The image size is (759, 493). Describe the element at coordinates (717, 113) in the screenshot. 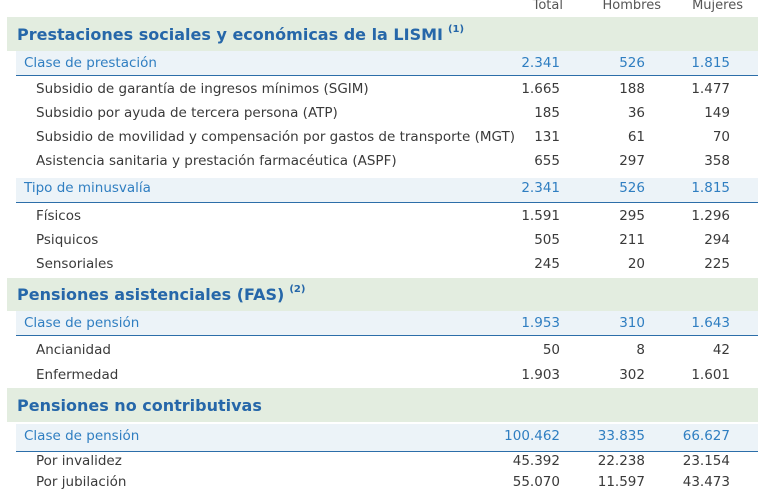

I see `mujeres-value: 149` at that location.